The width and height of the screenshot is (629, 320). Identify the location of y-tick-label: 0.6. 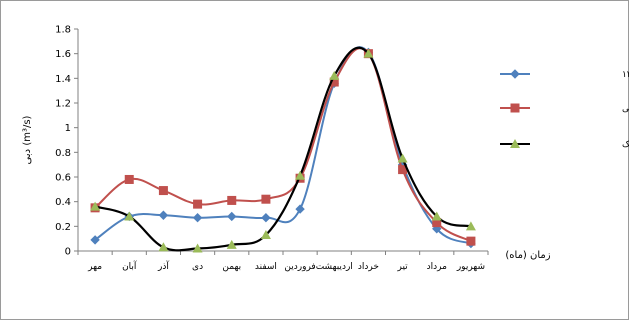
(63, 178).